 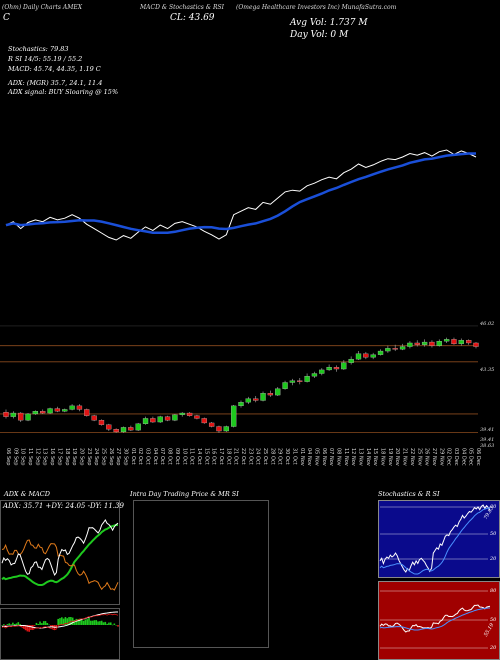 I want to click on rsi-signal-line, so click(x=434, y=619).